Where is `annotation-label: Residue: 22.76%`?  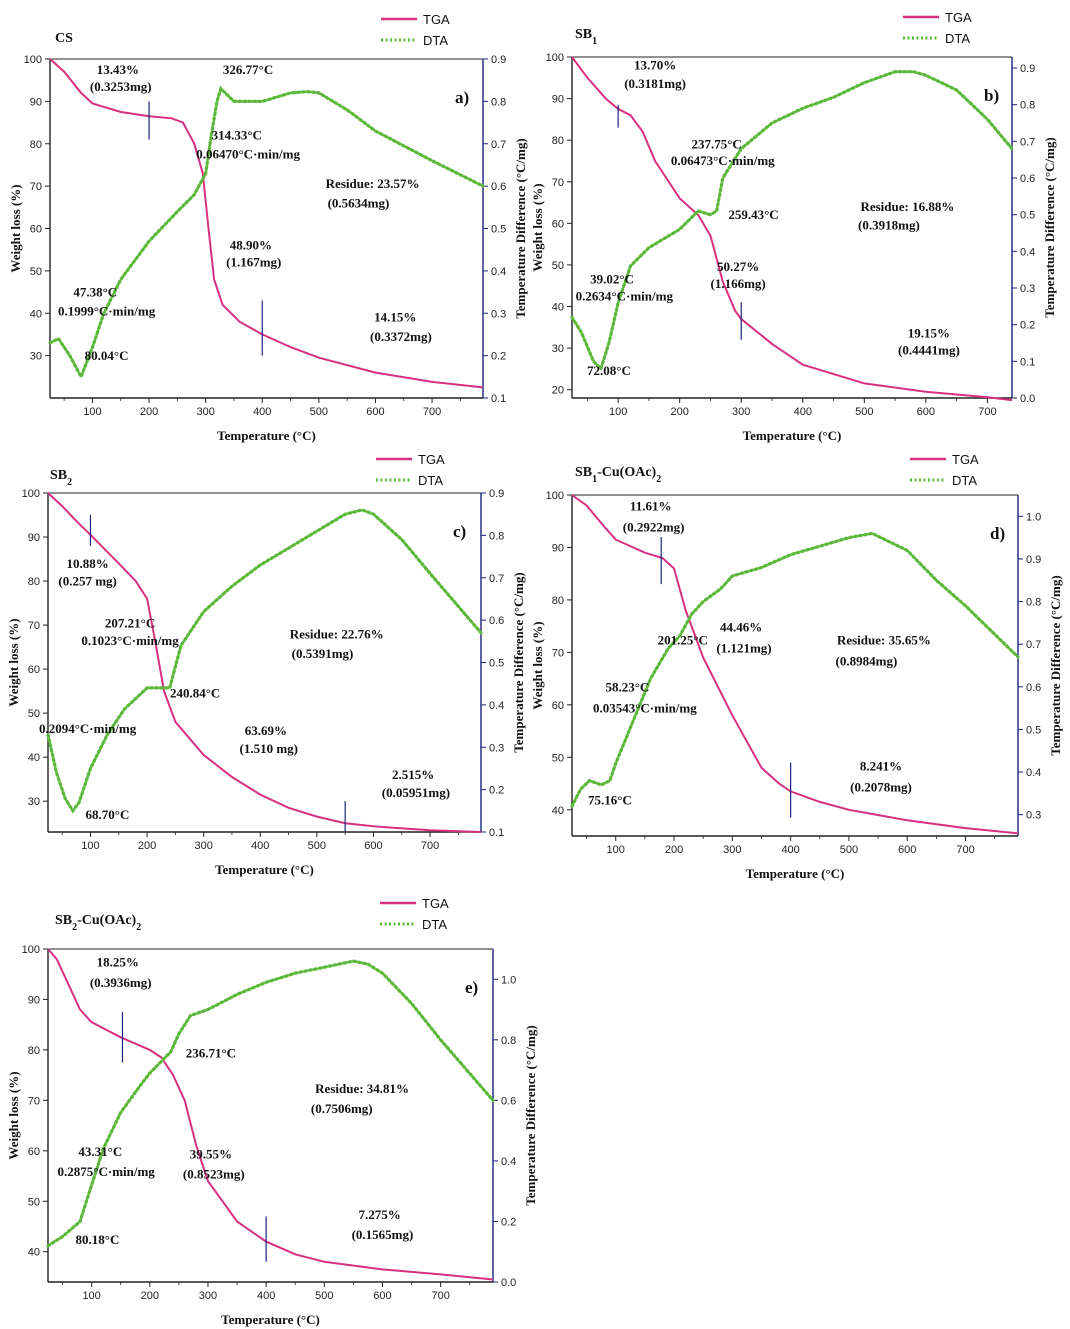 annotation-label: Residue: 22.76% is located at coordinates (337, 633).